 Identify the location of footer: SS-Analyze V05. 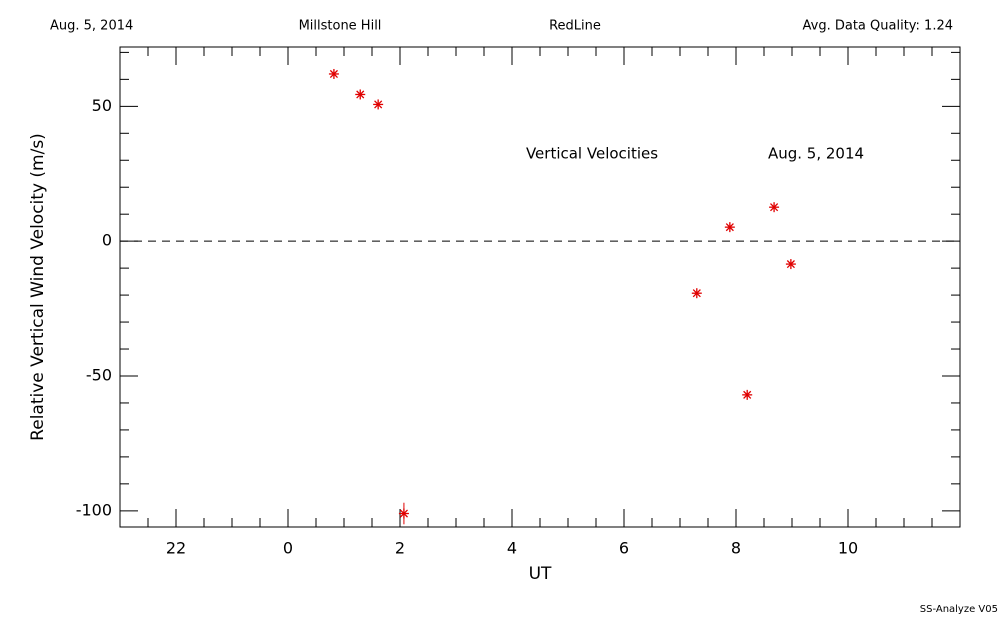
(959, 609).